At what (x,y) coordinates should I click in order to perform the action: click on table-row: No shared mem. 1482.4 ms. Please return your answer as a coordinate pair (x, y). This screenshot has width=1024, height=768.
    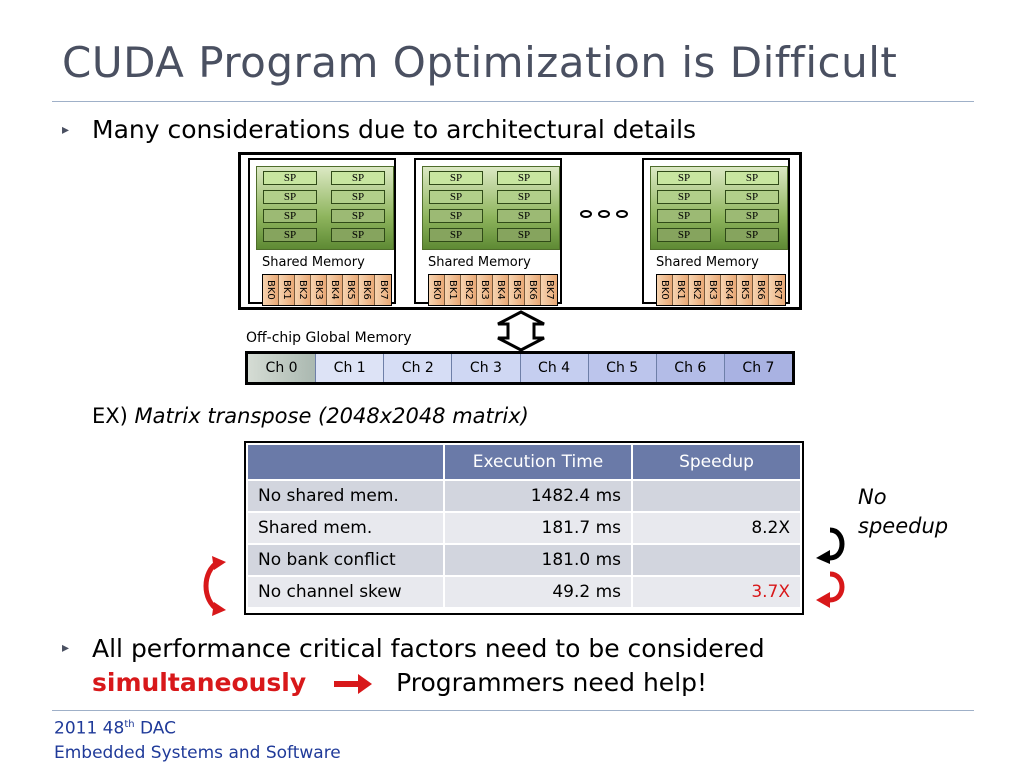
    Looking at the image, I should click on (524, 496).